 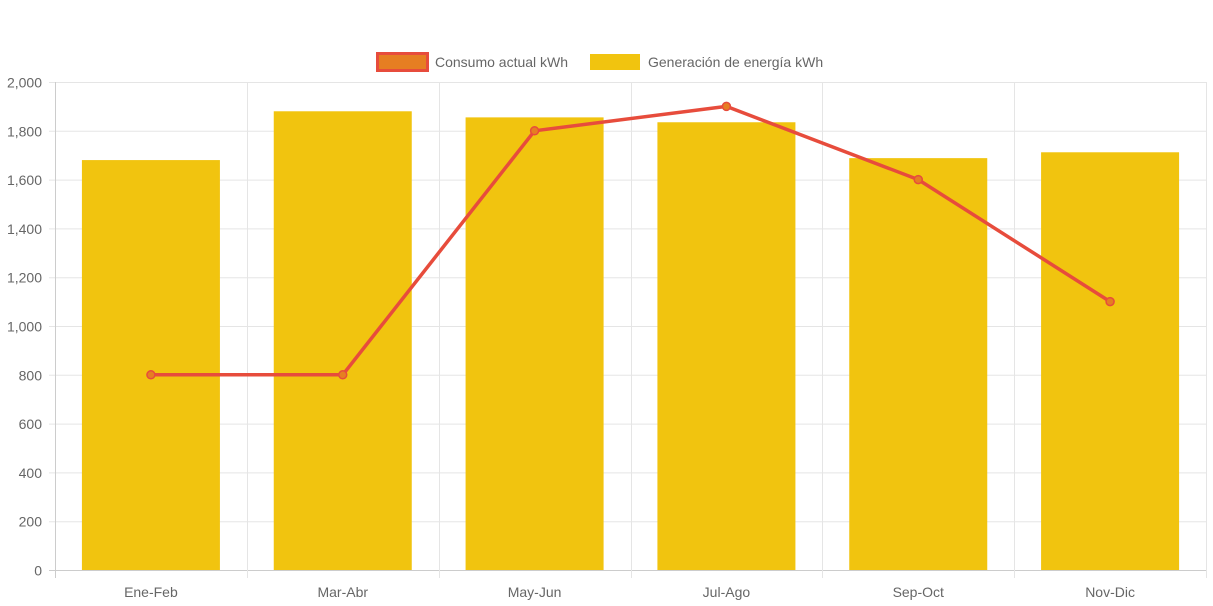 What do you see at coordinates (735, 62) in the screenshot?
I see `legend-label-generacion: Generación de energía kWh` at bounding box center [735, 62].